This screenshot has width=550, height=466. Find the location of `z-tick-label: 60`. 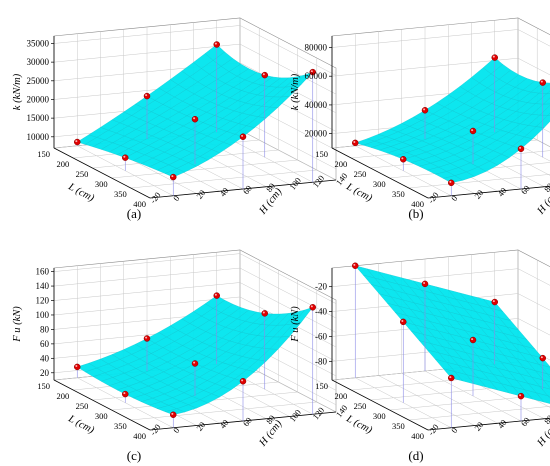

z-tick-label: 60 is located at coordinates (45, 344).